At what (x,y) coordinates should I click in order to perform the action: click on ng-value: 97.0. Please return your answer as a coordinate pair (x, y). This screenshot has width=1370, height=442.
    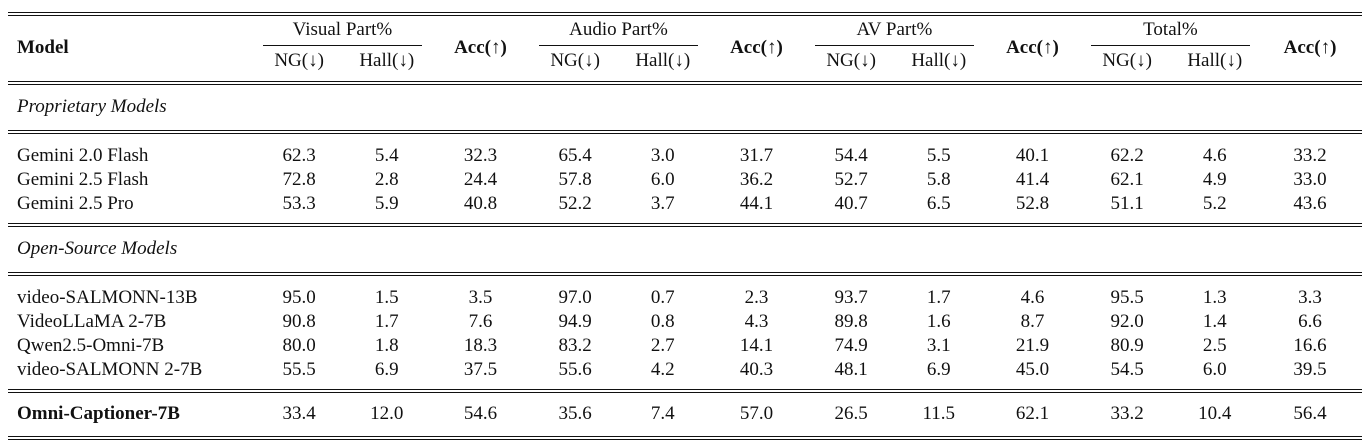
    Looking at the image, I should click on (575, 297).